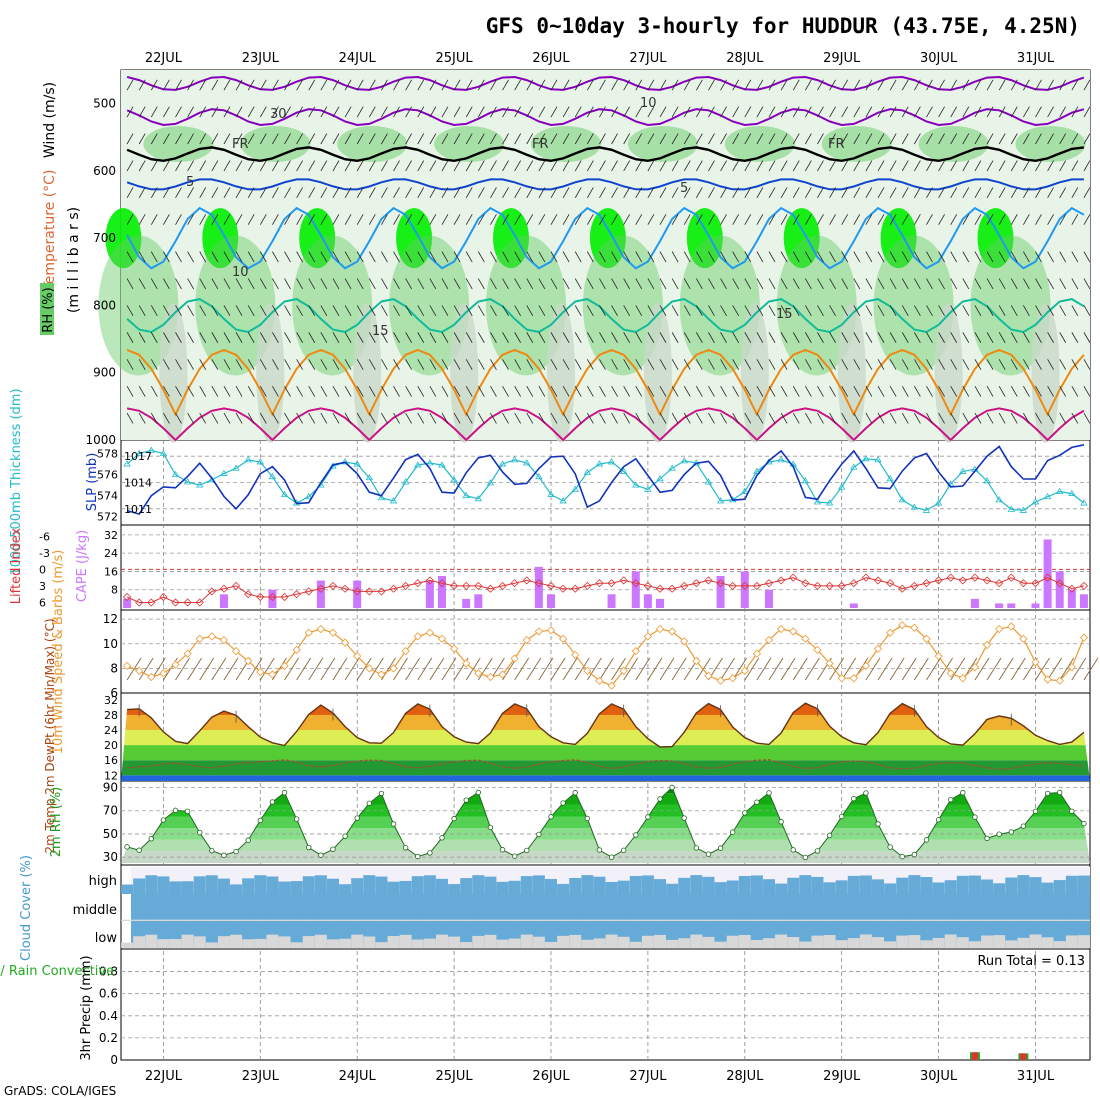  What do you see at coordinates (108, 1038) in the screenshot?
I see `precip-tick: 0.2` at bounding box center [108, 1038].